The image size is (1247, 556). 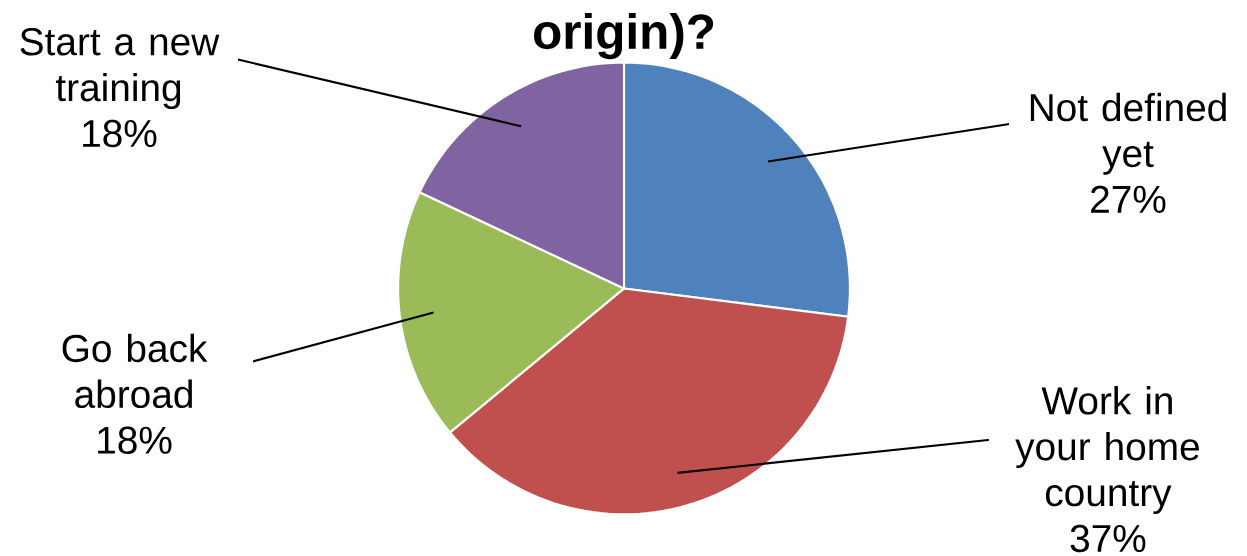 What do you see at coordinates (1128, 133) in the screenshot?
I see `slice-label: Not defined yet` at bounding box center [1128, 133].